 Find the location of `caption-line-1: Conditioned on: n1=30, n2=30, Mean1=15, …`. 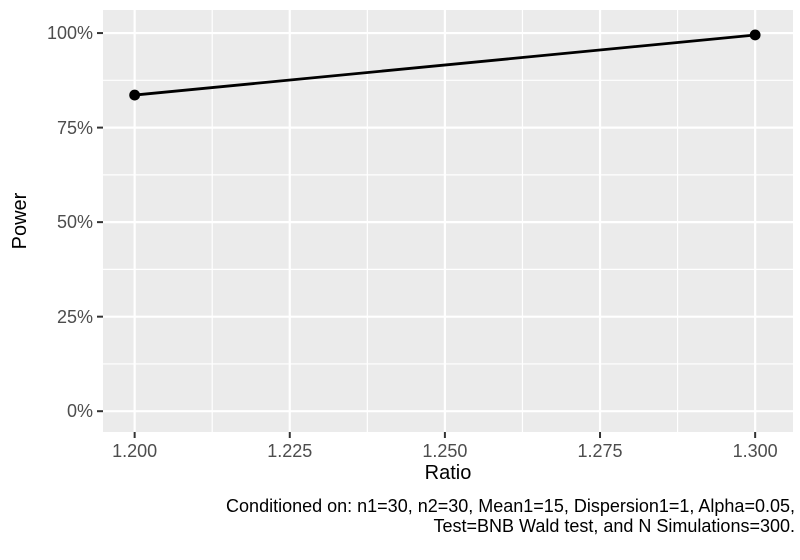

caption-line-1: Conditioned on: n1=30, n2=30, Mean1=15, … is located at coordinates (510, 506).